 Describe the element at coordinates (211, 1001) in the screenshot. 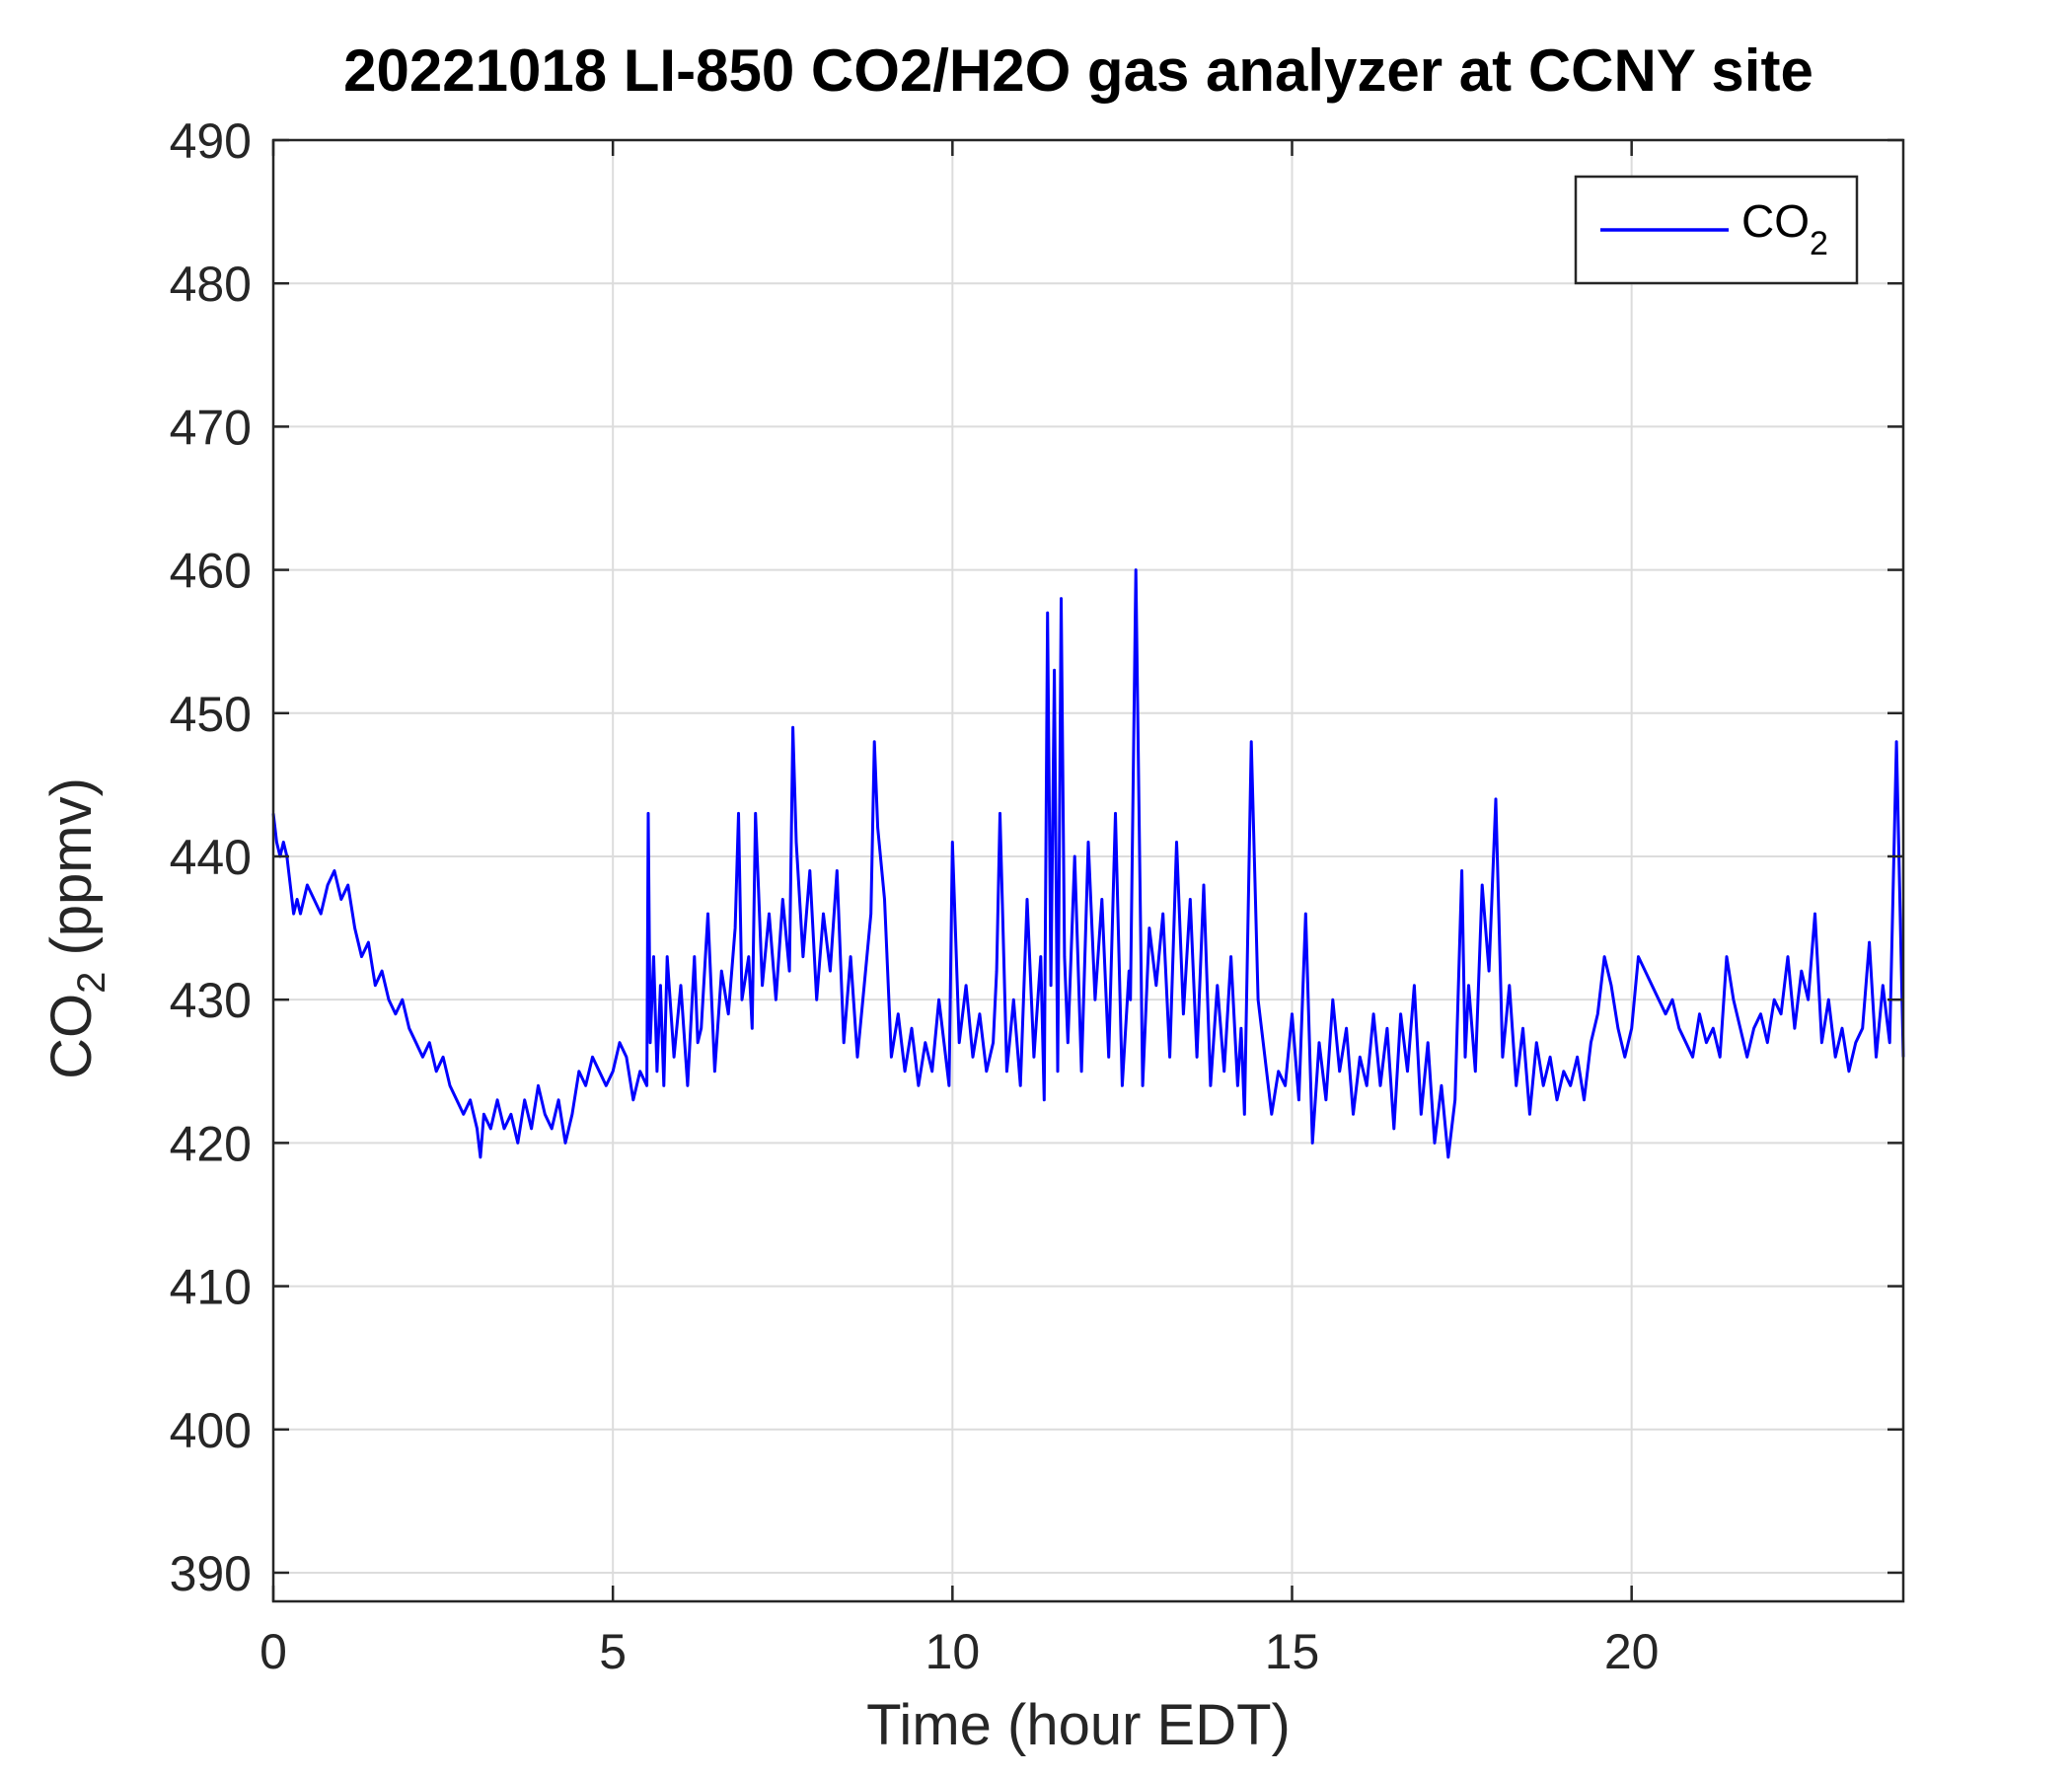

I see `y-tick-label-430: 430` at that location.